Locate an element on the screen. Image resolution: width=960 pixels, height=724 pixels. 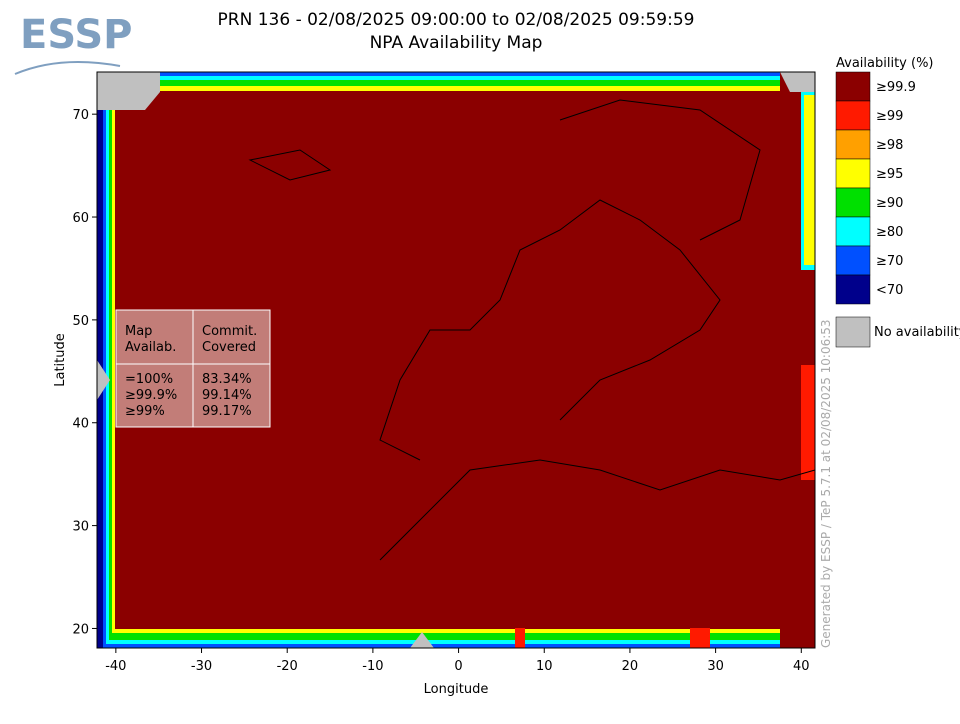
y-axis-label: Latitude is located at coordinates (60, 360).